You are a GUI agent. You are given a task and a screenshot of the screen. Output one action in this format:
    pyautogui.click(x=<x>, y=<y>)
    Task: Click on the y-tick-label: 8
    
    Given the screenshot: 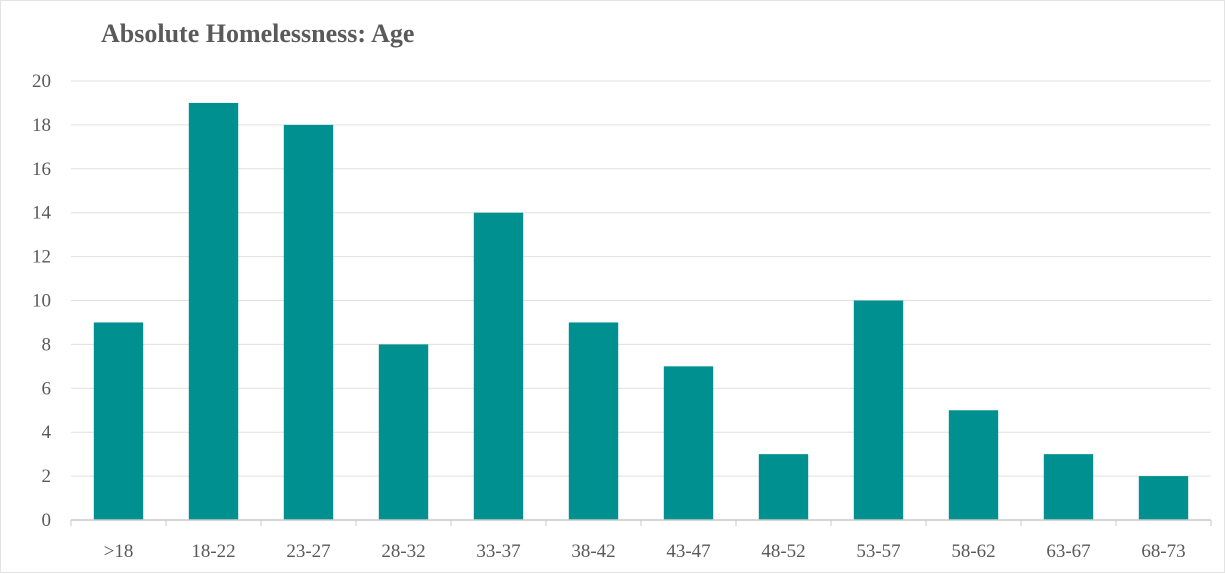 What is the action you would take?
    pyautogui.click(x=47, y=344)
    